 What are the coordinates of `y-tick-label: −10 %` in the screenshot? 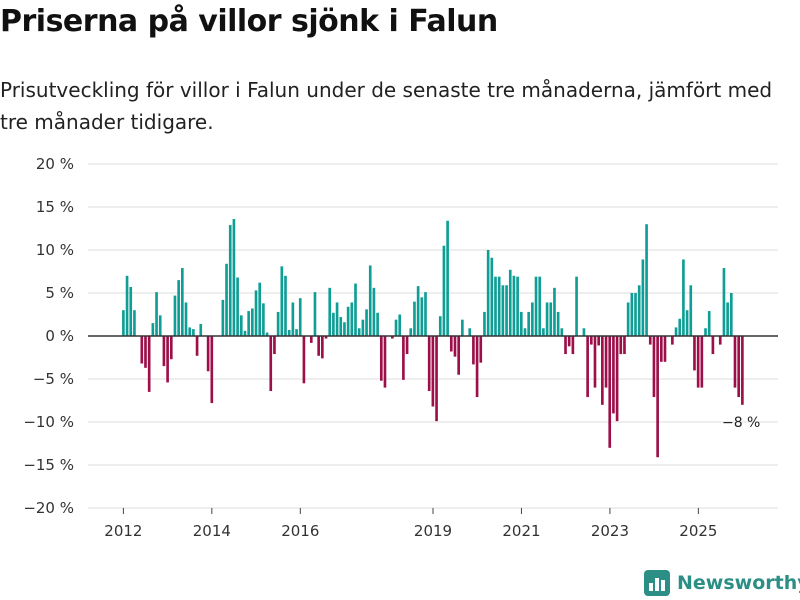 It's located at (48, 422).